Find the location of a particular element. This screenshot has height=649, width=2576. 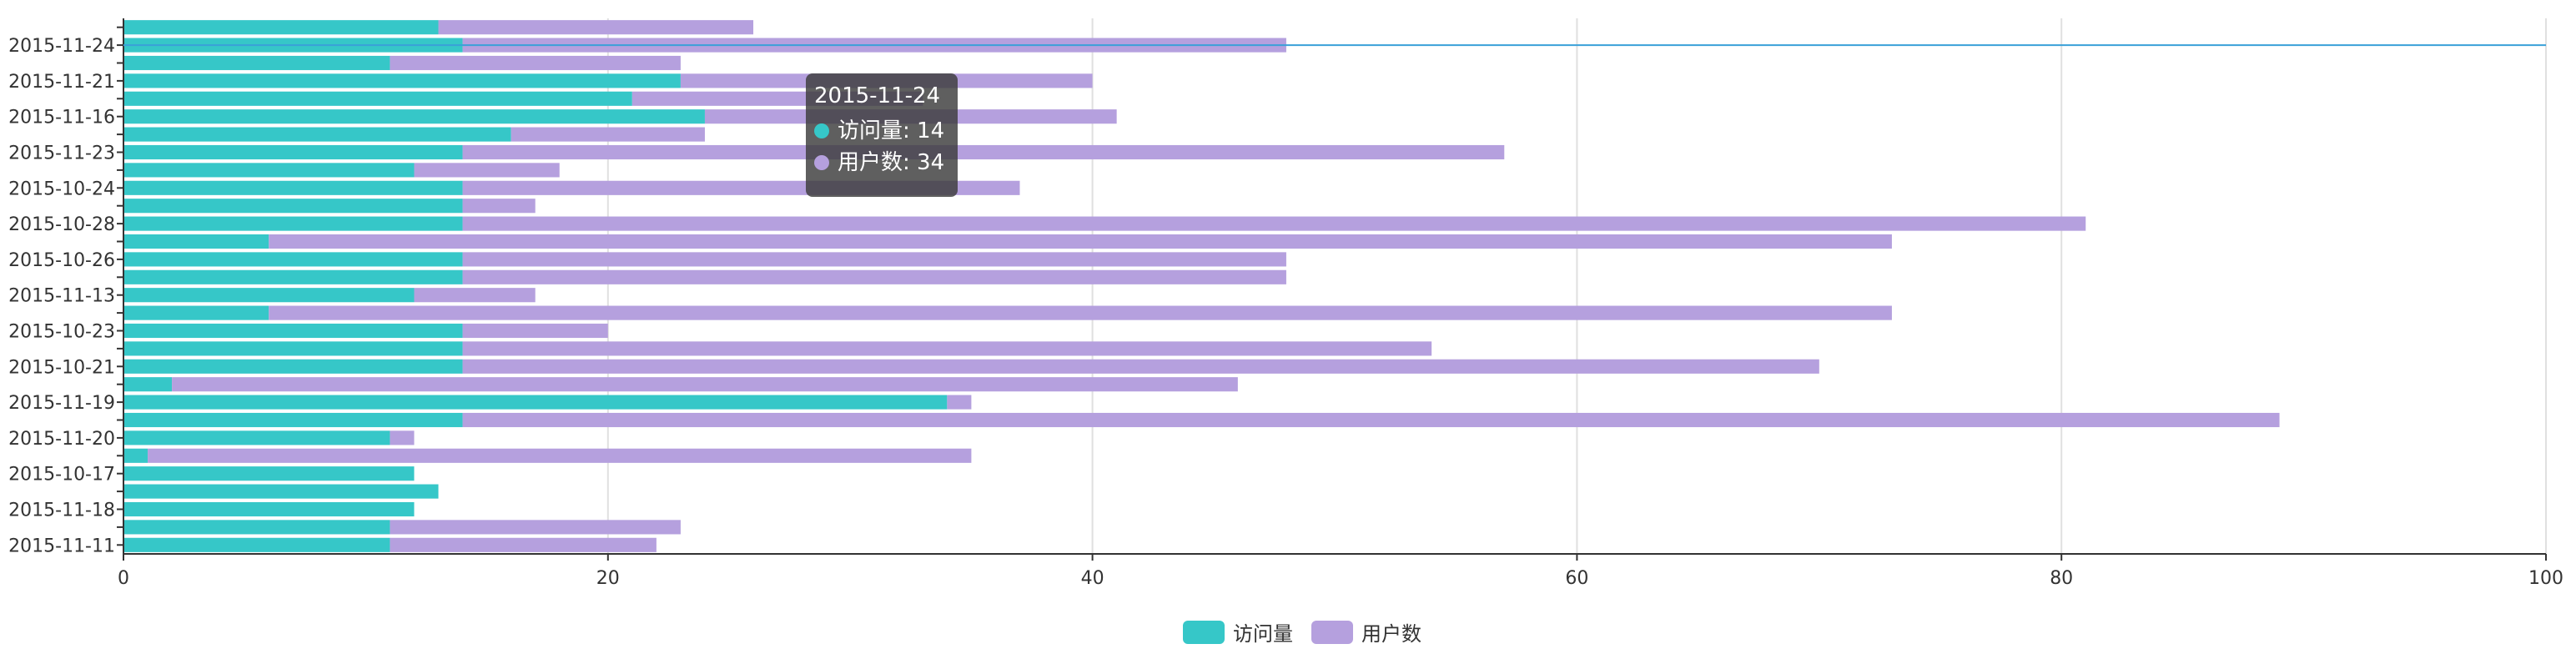

x-tick-label: 40 is located at coordinates (1092, 578).